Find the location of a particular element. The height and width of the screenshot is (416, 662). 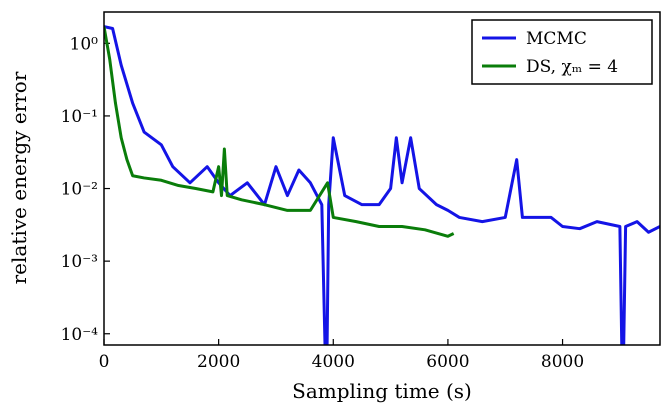

x-tick-label: 2000 is located at coordinates (218, 362).